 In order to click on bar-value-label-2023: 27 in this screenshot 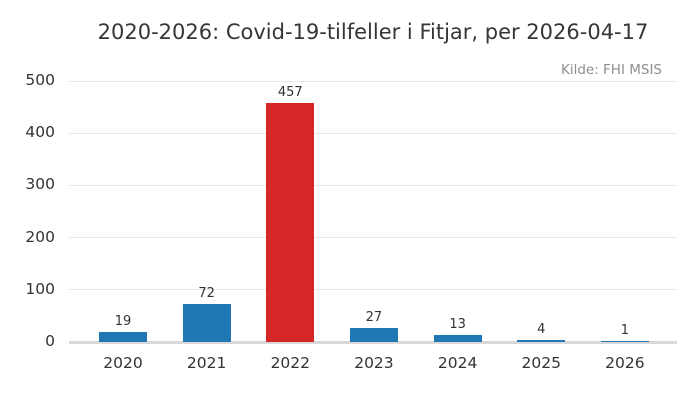, I will do `click(374, 317)`.